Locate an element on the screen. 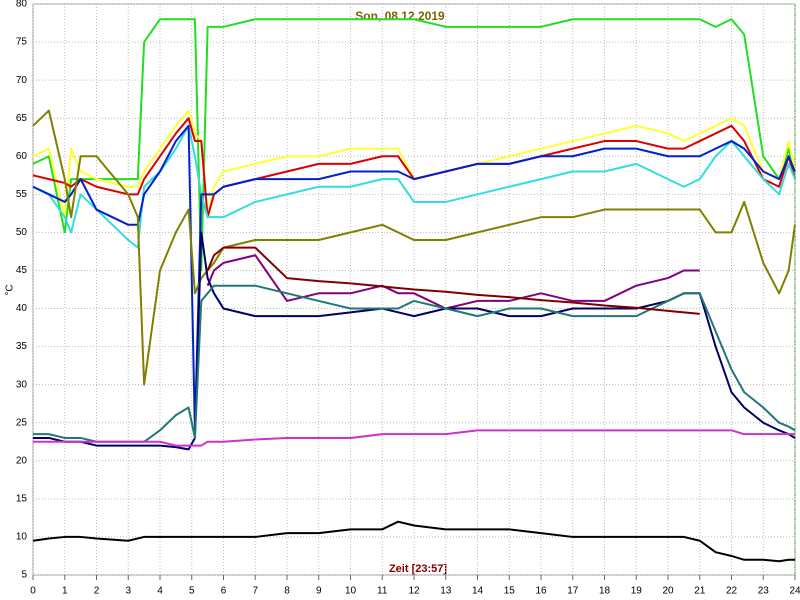  y-tick-label: 65 is located at coordinates (22, 118).